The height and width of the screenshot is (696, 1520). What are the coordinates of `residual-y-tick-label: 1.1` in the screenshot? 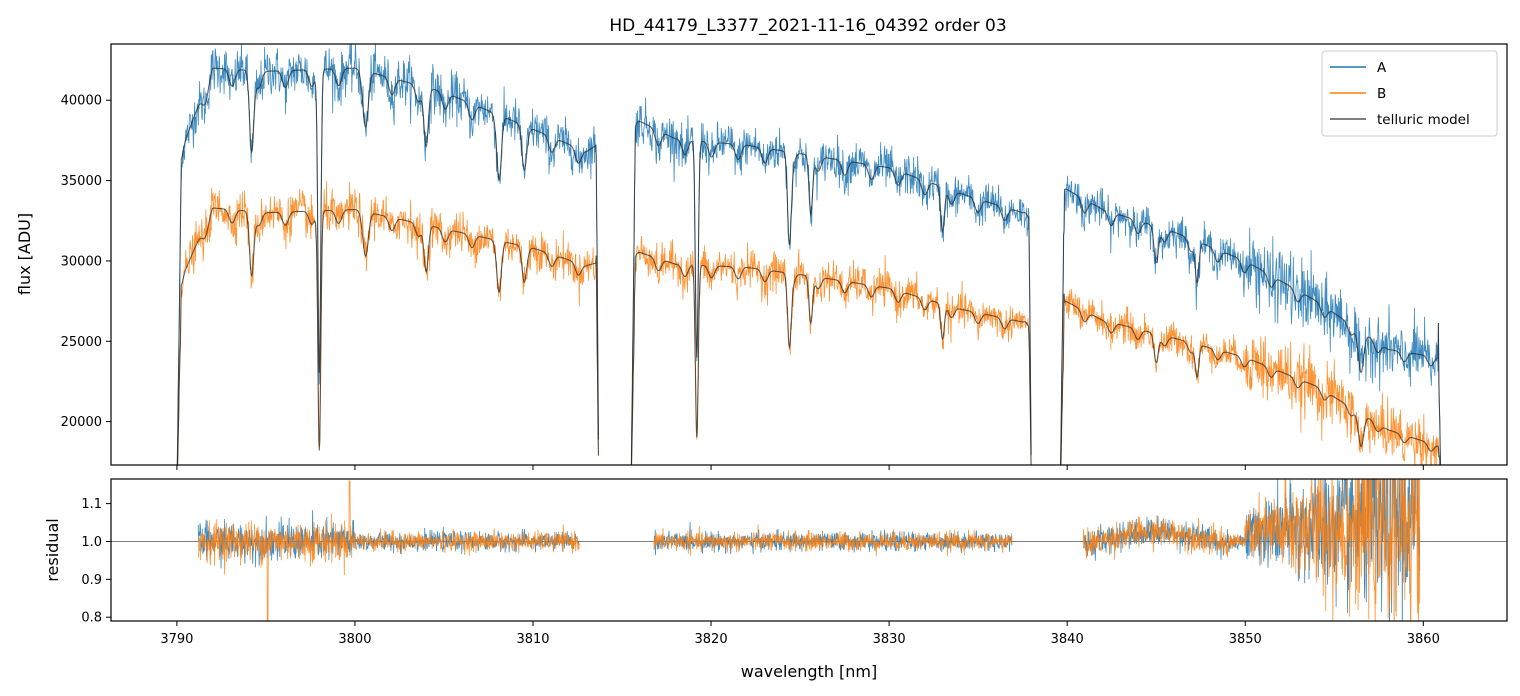 It's located at (91, 504).